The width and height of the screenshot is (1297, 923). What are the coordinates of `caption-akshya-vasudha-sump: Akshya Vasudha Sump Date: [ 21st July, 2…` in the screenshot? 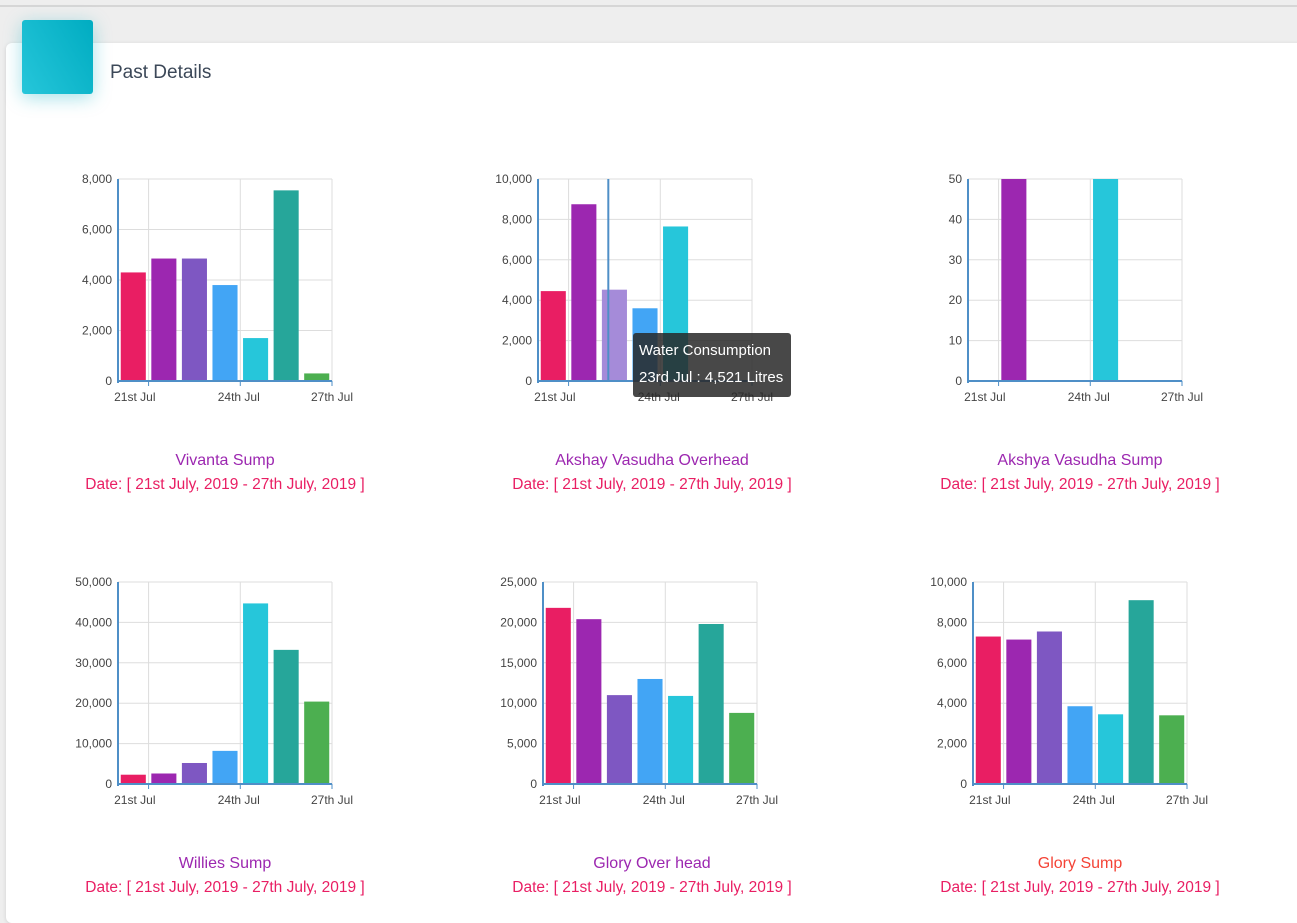 It's located at (1080, 473).